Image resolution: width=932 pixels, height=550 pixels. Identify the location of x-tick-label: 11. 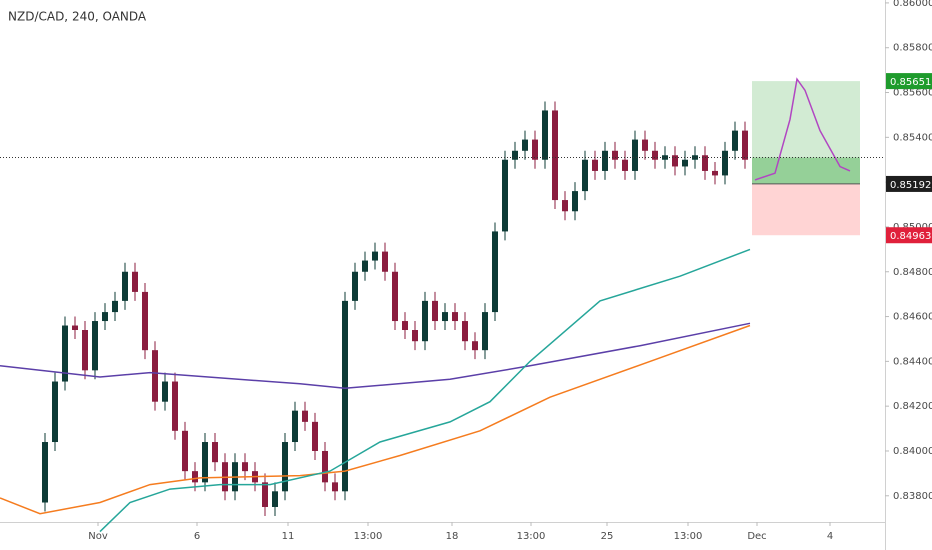
(288, 536).